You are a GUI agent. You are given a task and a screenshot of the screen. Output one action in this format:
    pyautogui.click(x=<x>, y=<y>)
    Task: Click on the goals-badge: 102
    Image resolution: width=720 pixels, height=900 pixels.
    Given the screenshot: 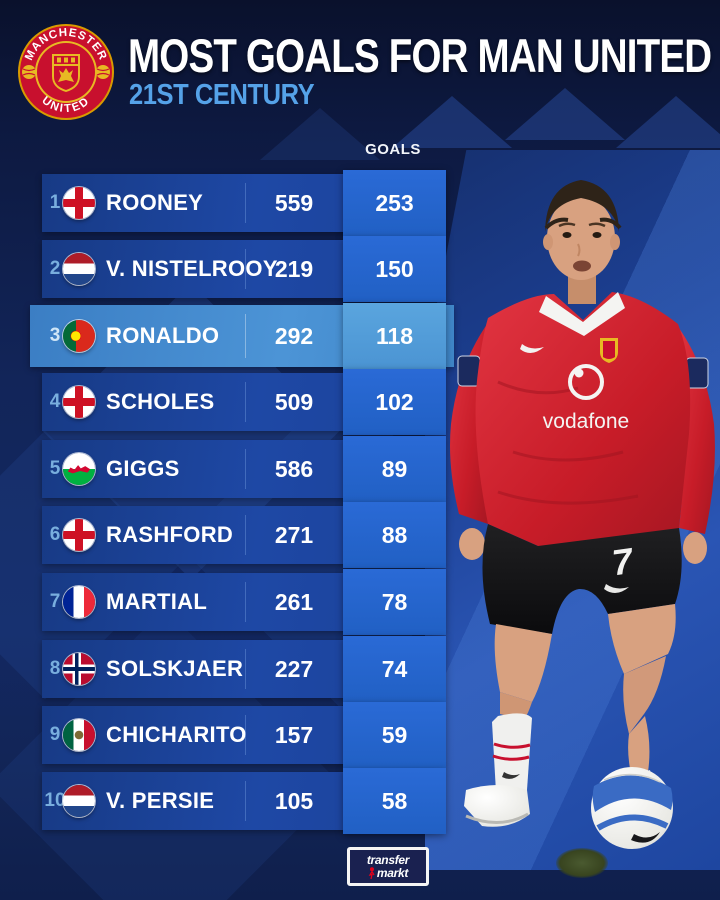 What is the action you would take?
    pyautogui.click(x=394, y=402)
    